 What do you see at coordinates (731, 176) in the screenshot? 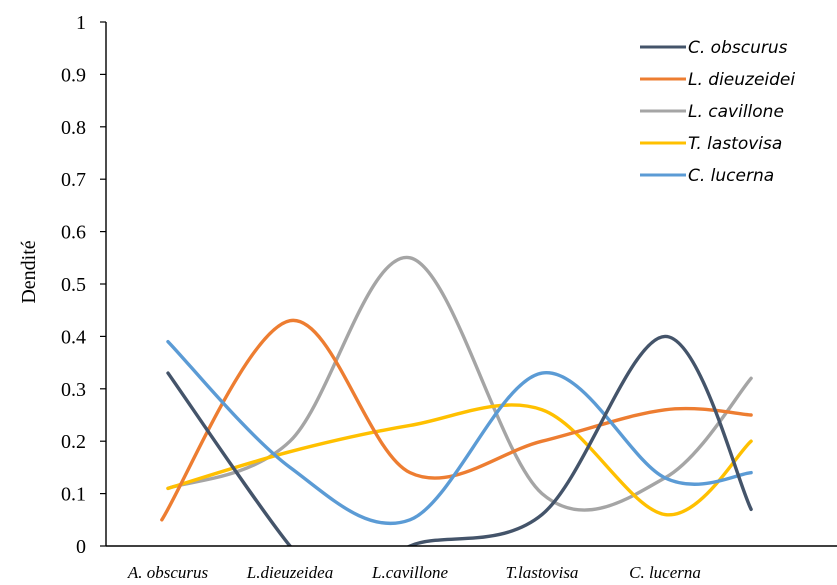
I see `legend-label: C. lucerna` at bounding box center [731, 176].